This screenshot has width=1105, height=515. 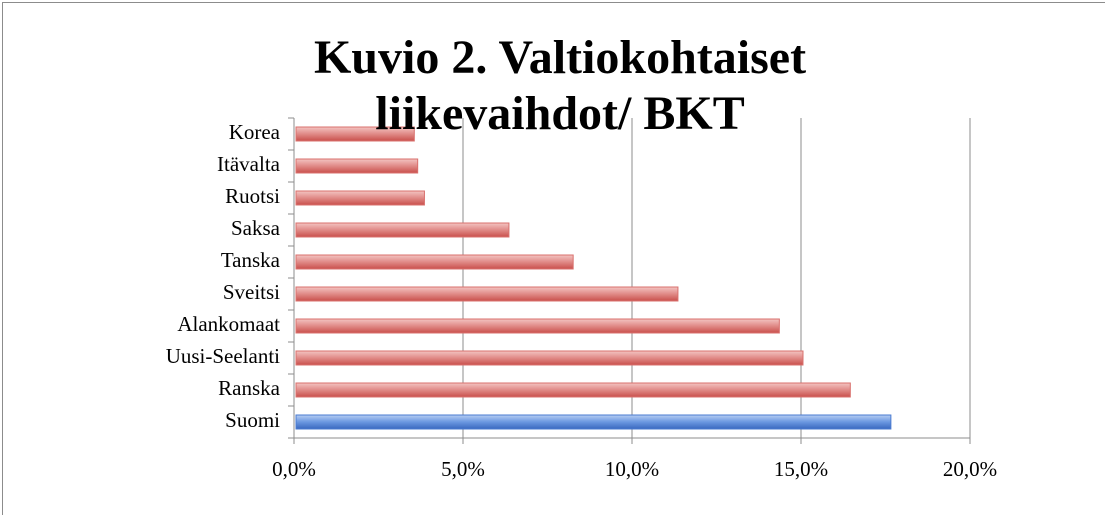 What do you see at coordinates (223, 356) in the screenshot?
I see `y-tick-label: Uusi-Seelanti` at bounding box center [223, 356].